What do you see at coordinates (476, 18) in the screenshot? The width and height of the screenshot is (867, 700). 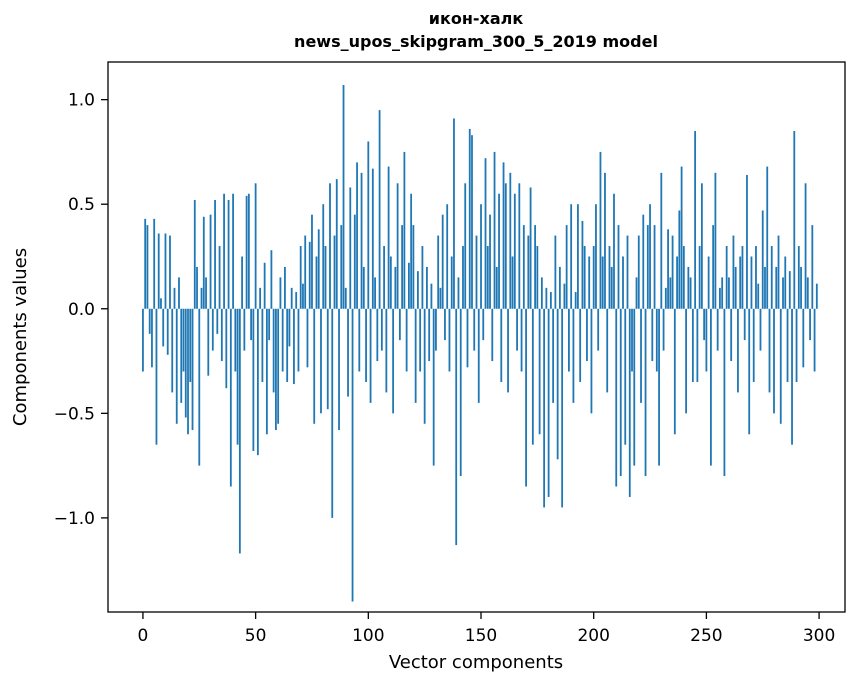 I see `chart-title: икон-халк` at bounding box center [476, 18].